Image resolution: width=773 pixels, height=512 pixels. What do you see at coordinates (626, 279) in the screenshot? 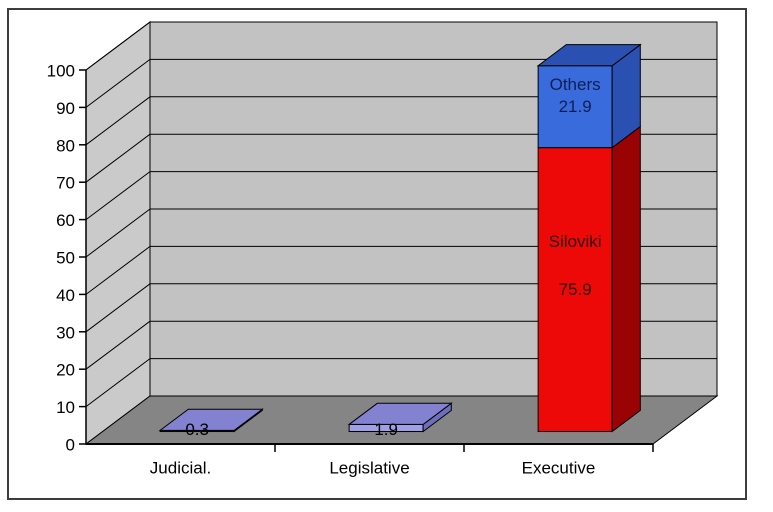
I see `bar-segment-side` at bounding box center [626, 279].